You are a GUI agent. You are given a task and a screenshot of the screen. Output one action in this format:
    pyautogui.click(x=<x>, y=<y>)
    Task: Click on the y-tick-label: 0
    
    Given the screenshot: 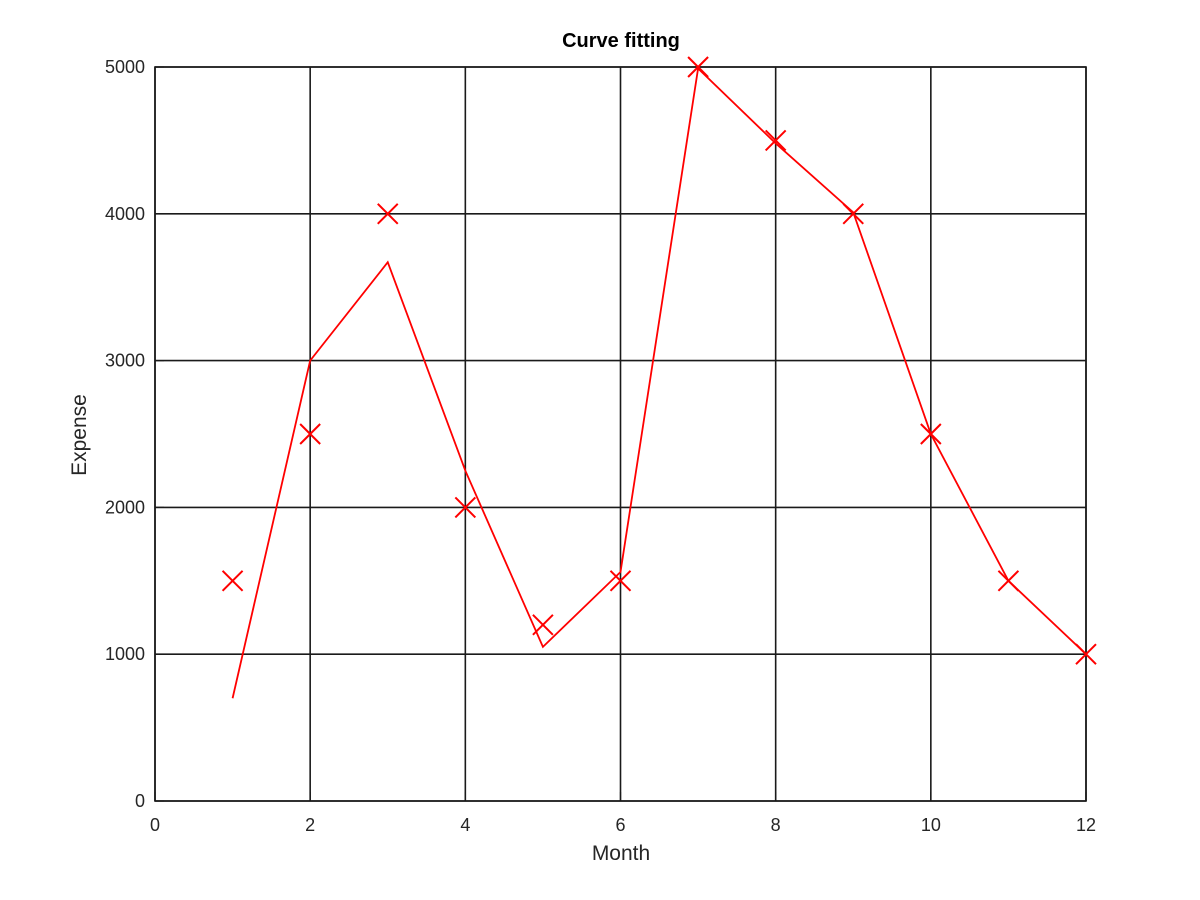 What is the action you would take?
    pyautogui.click(x=140, y=801)
    